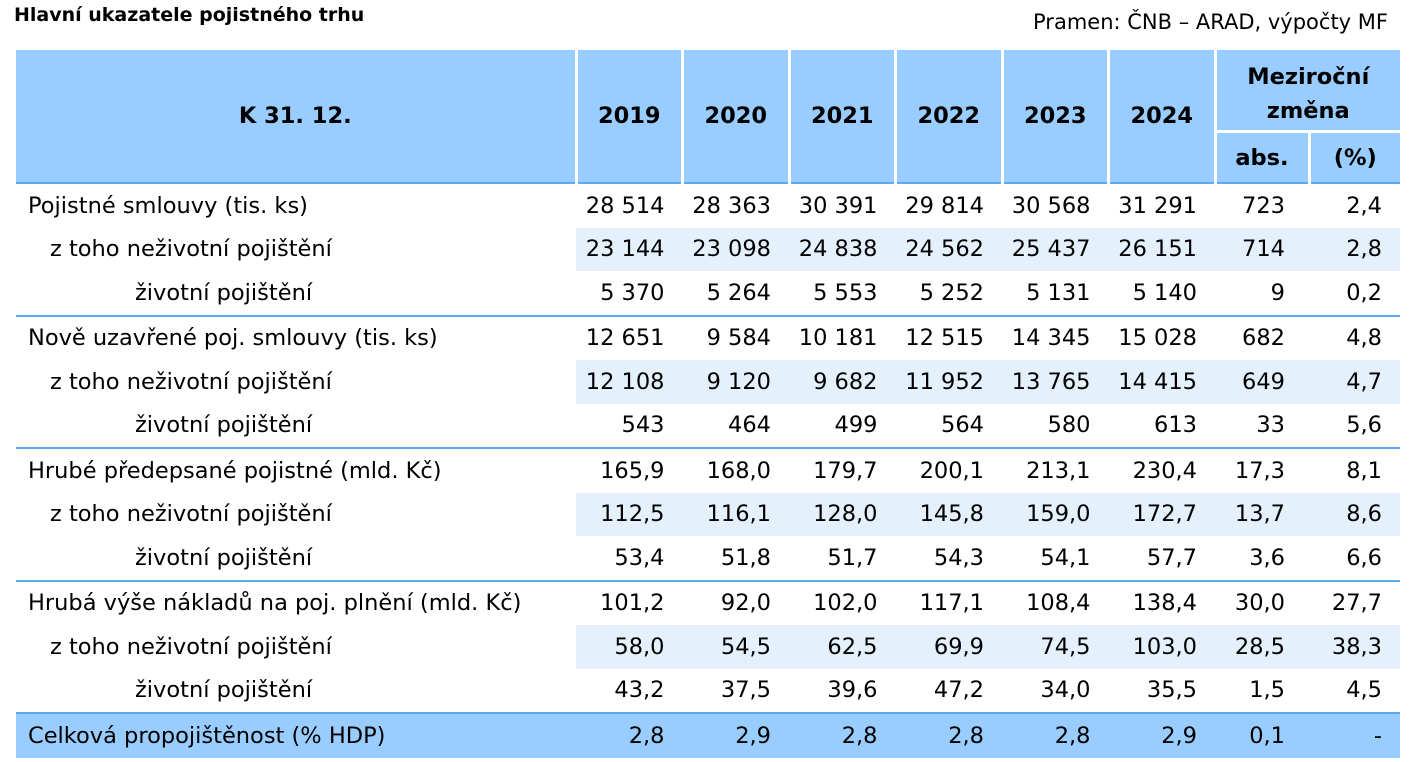  What do you see at coordinates (643, 425) in the screenshot?
I see `cell-2019: 543` at bounding box center [643, 425].